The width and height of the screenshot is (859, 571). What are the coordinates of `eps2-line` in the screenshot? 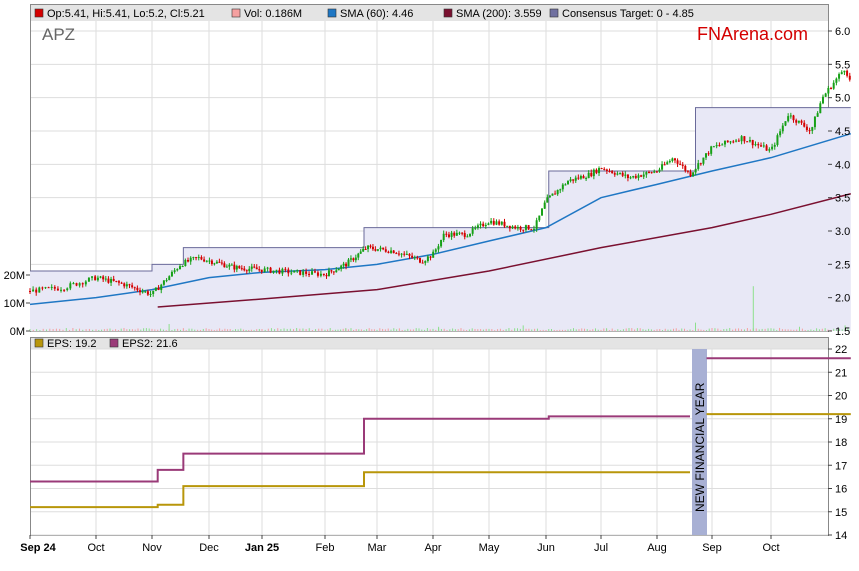 It's located at (360, 449).